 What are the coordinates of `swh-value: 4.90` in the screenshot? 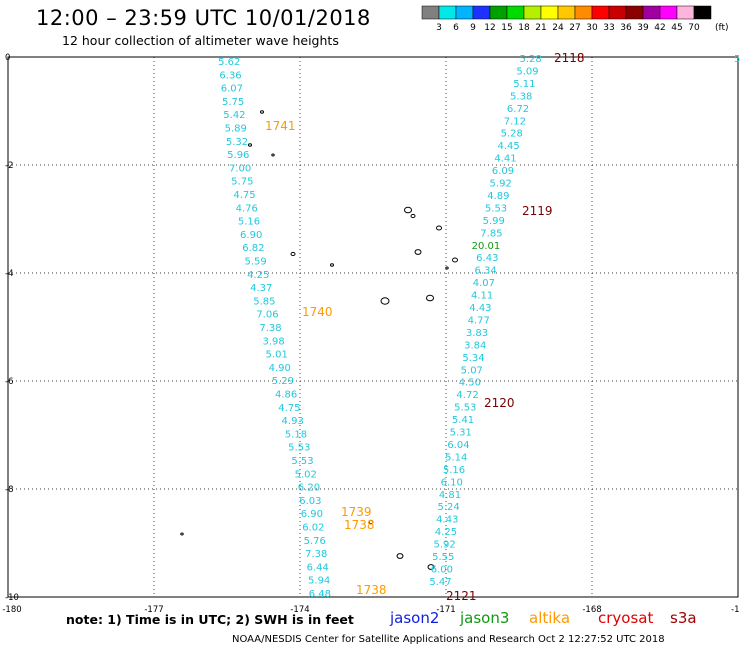 It's located at (280, 368).